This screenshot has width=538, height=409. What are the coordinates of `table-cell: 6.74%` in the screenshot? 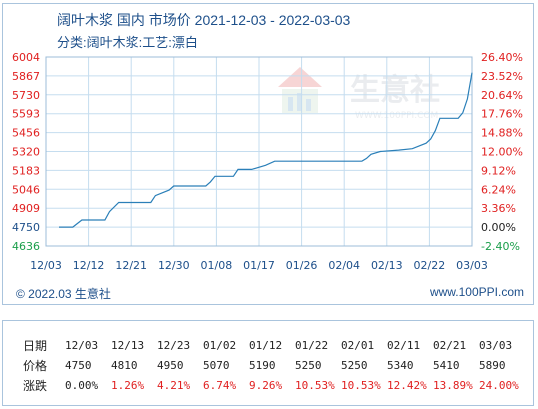 It's located at (220, 385).